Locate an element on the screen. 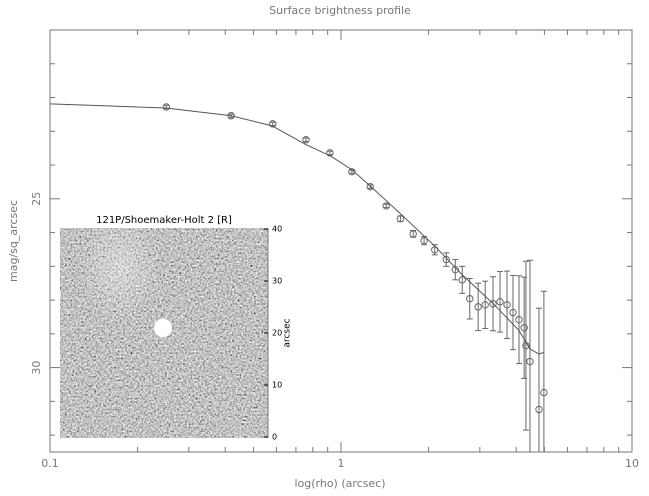  chart-title: Surface brightness profile is located at coordinates (340, 10).